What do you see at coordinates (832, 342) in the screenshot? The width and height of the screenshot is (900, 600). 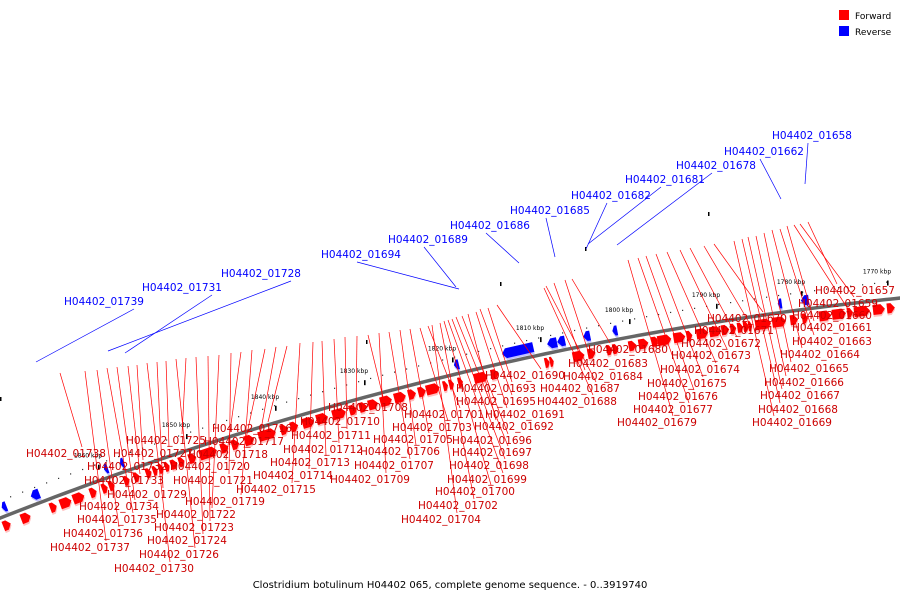 I see `forward-gene-label: H04402_01663` at bounding box center [832, 342].